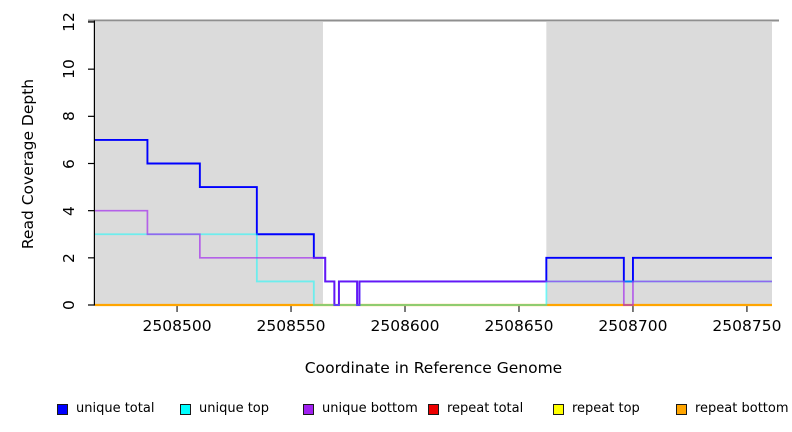  Describe the element at coordinates (681, 409) in the screenshot. I see `legend-swatch-repeat-bottom` at that location.